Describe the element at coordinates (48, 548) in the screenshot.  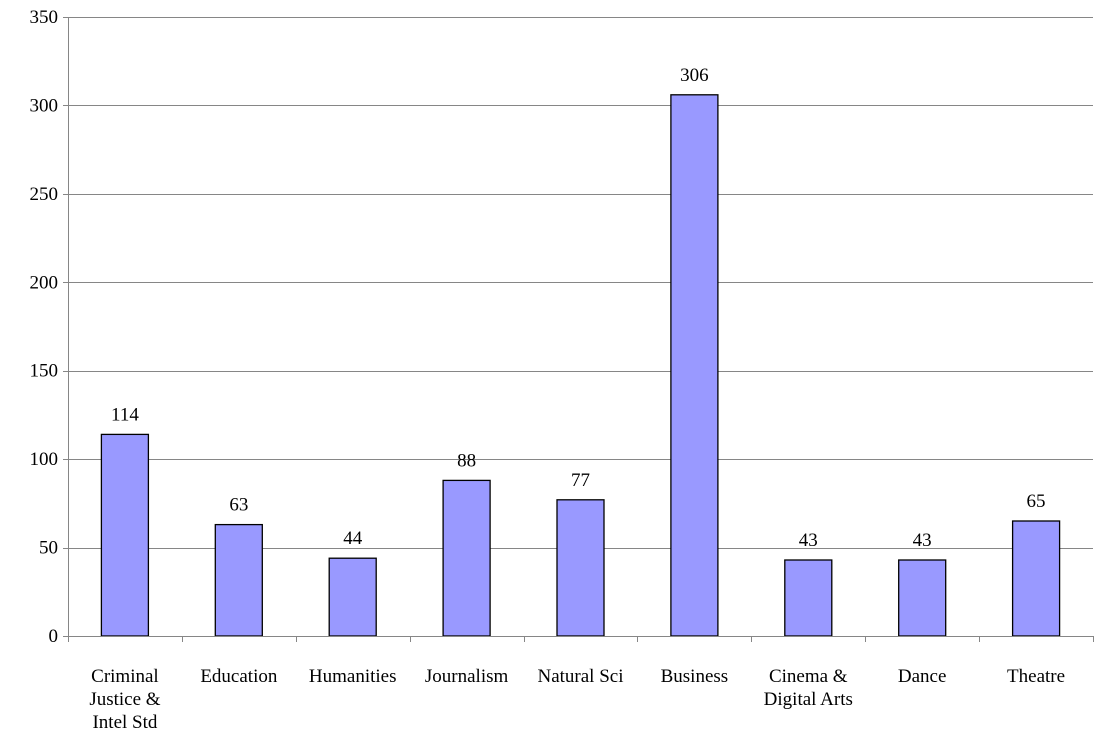
I see `y-tick-label: 50` at that location.